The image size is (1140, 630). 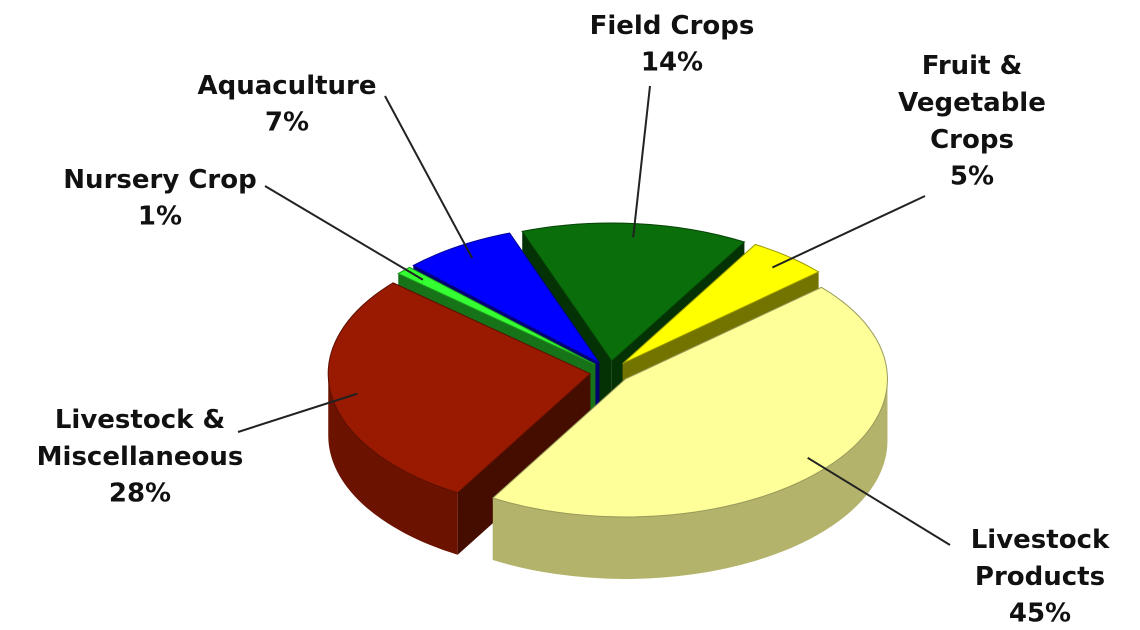 I want to click on value-label: 45%, so click(x=1040, y=614).